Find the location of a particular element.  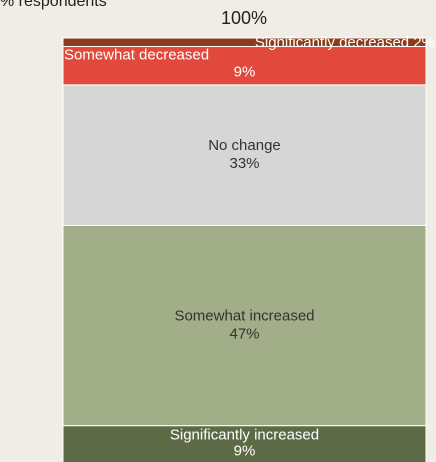

segment-label: Significantly decreased 2% is located at coordinates (345, 42).